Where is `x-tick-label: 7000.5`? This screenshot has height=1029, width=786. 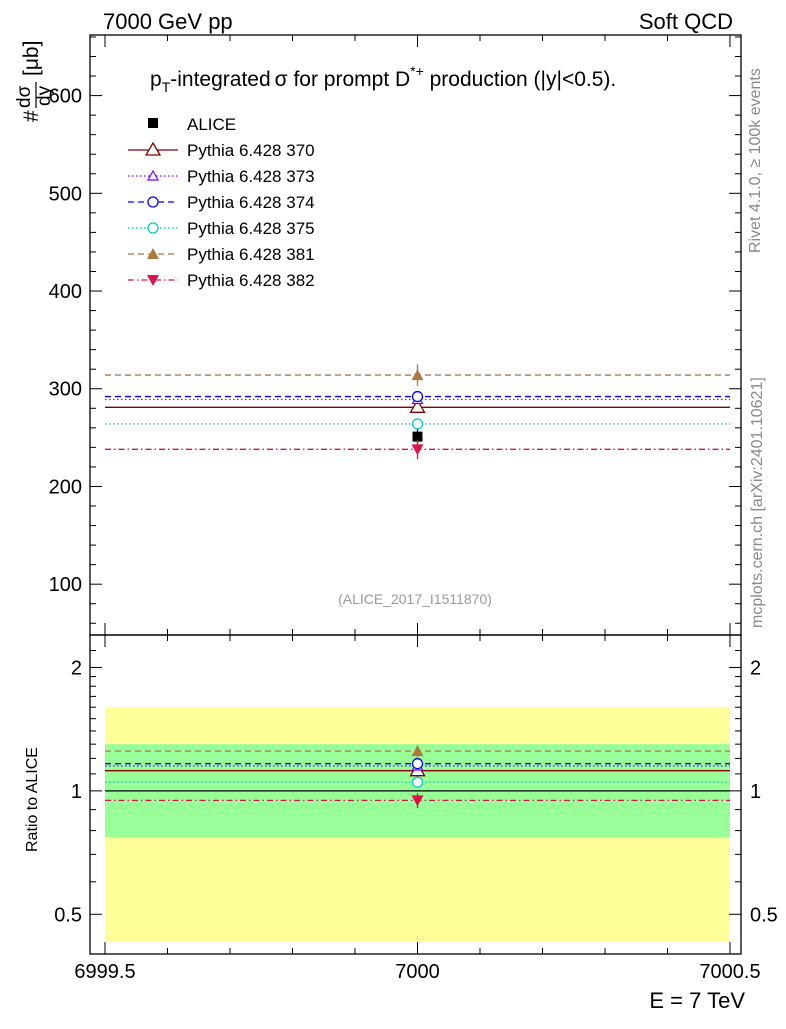
x-tick-label: 7000.5 is located at coordinates (729, 972).